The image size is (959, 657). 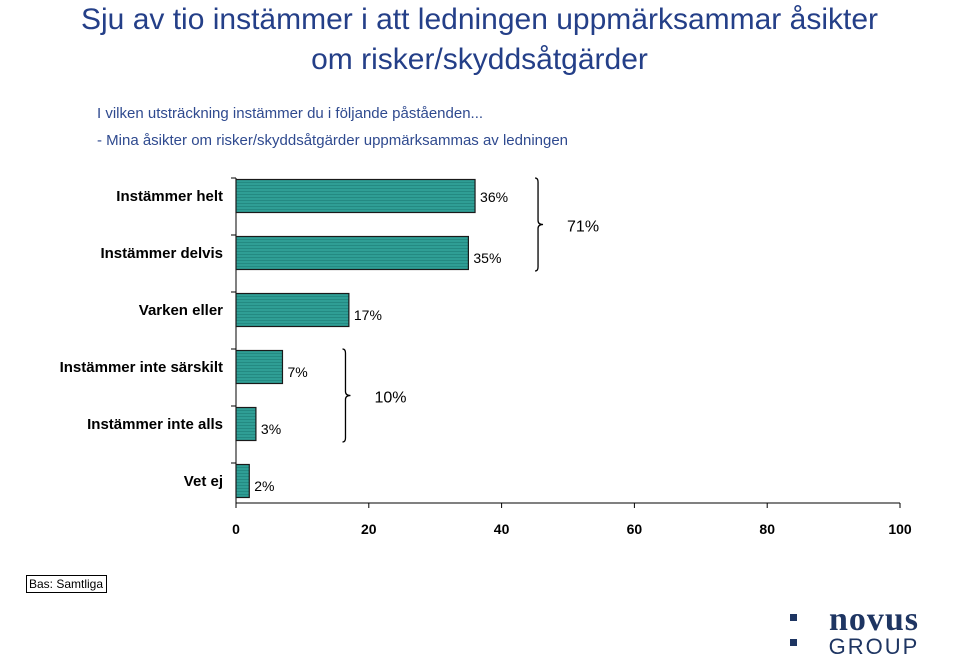 I want to click on group-total-label: 71%, so click(x=583, y=227).